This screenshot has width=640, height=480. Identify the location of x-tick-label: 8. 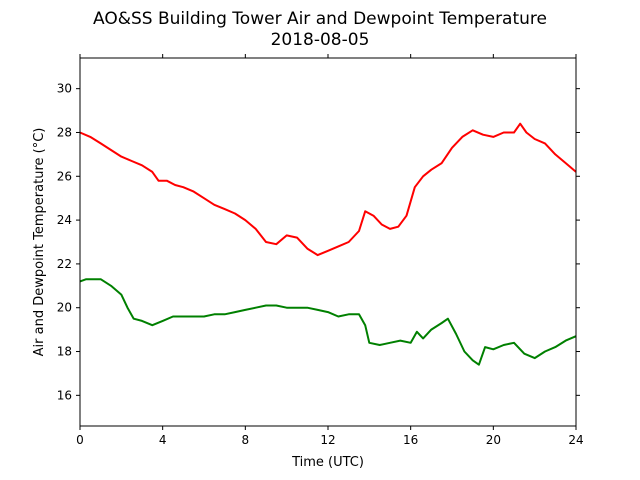
(246, 440).